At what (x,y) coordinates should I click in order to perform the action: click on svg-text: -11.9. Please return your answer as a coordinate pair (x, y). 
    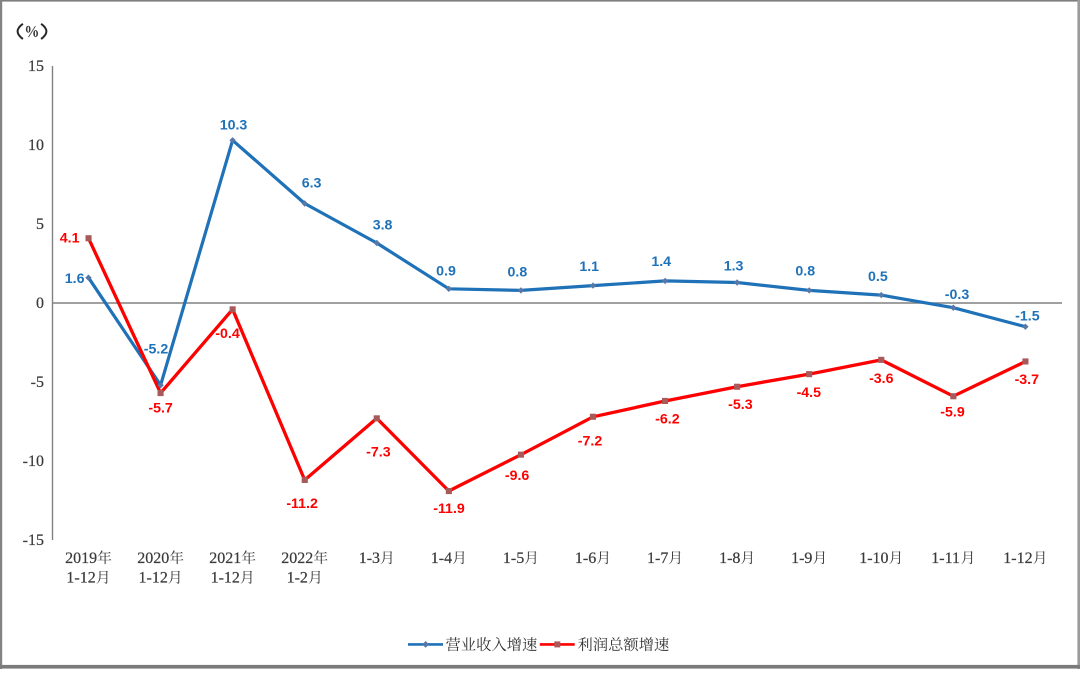
    Looking at the image, I should click on (449, 509).